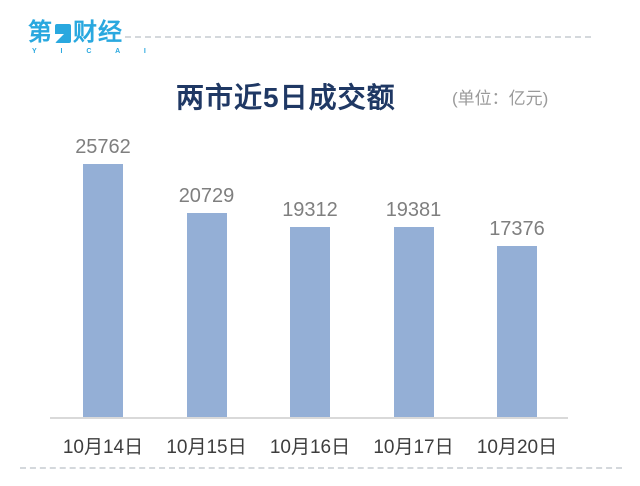  Describe the element at coordinates (103, 147) in the screenshot. I see `bar-value-label: 25762` at that location.